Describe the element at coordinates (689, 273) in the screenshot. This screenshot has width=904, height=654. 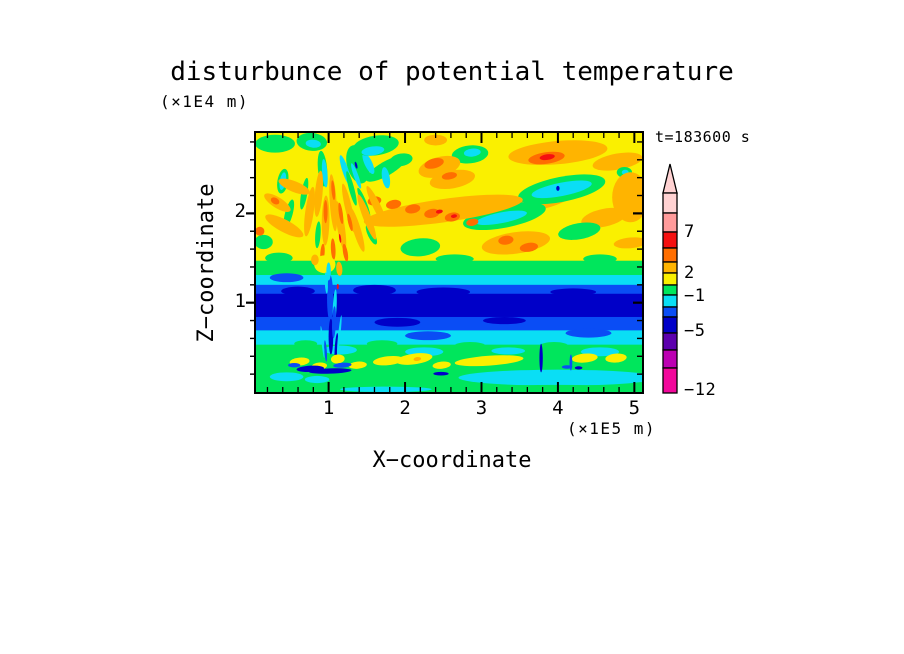
I see `colorbar-tick-label: 2` at that location.